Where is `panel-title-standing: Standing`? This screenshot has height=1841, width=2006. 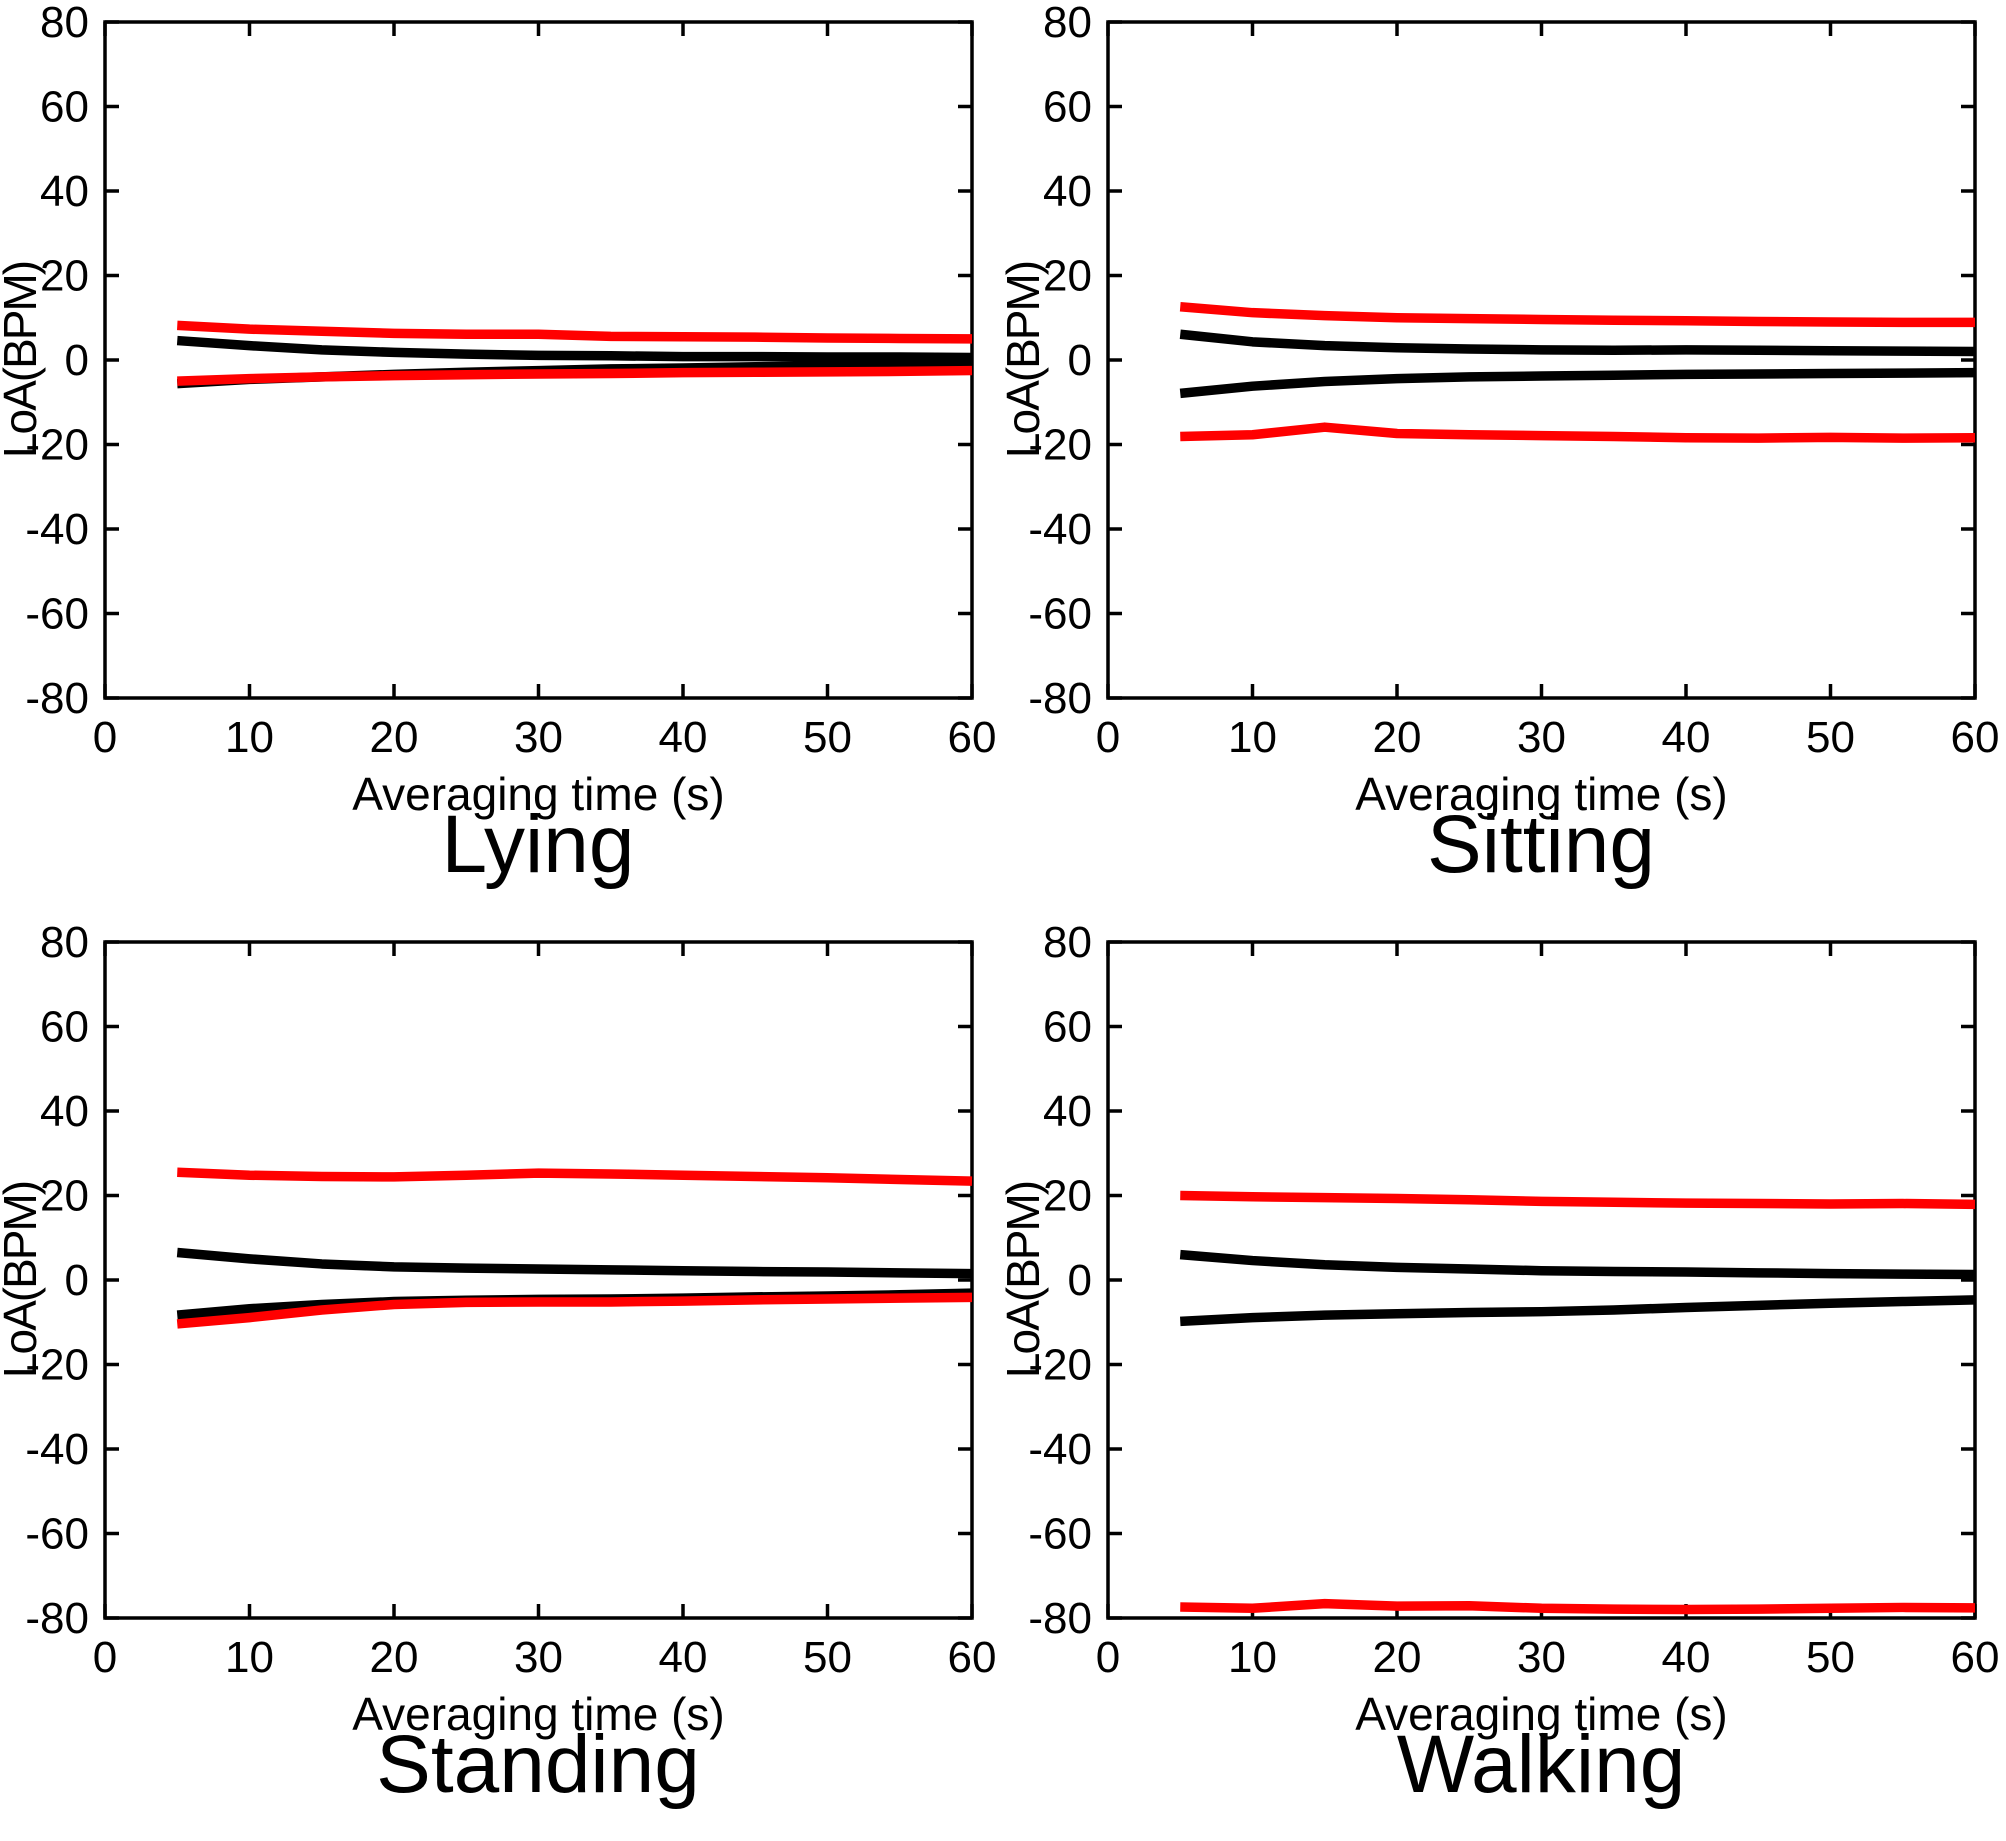
panel-title-standing: Standing is located at coordinates (538, 1764).